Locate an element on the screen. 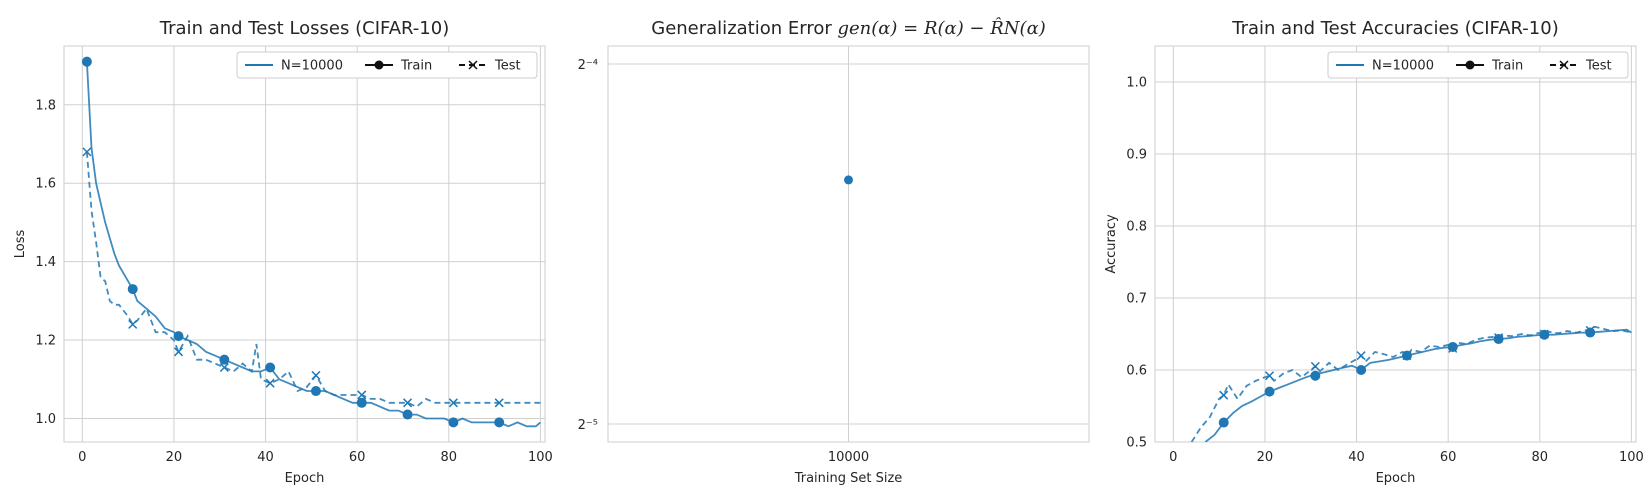  plot-area is located at coordinates (1411, 383).